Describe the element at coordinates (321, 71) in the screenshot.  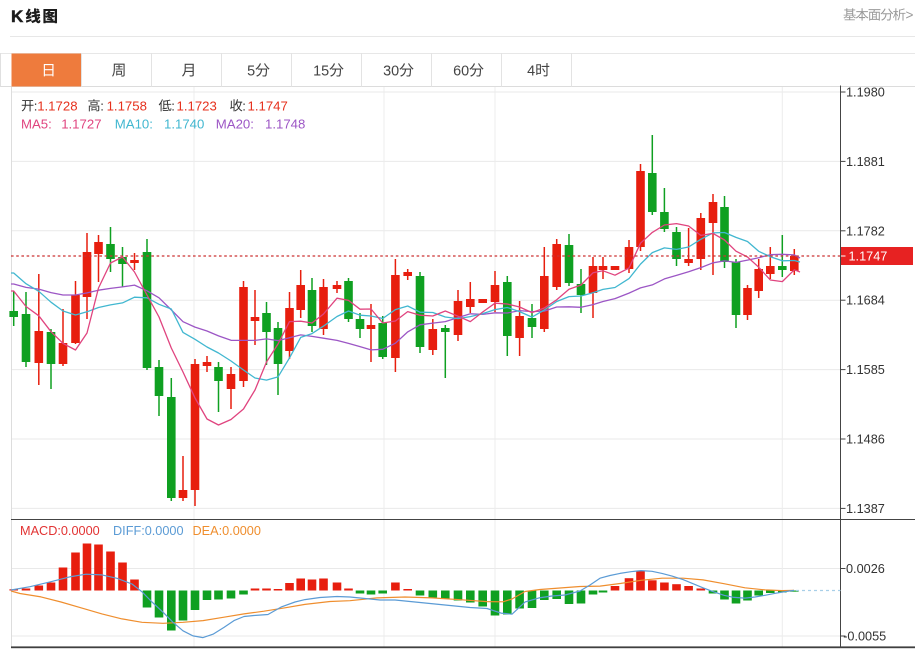
I see `svg-text: 15` at that location.